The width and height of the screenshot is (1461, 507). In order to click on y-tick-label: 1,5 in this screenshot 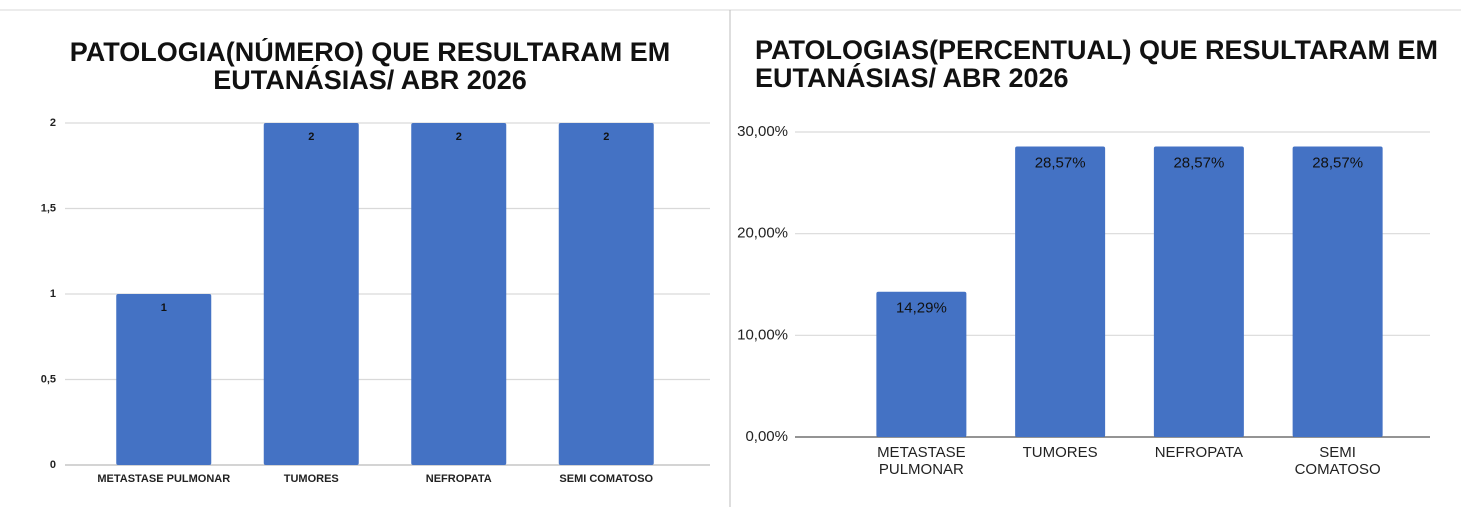, I will do `click(48, 208)`.